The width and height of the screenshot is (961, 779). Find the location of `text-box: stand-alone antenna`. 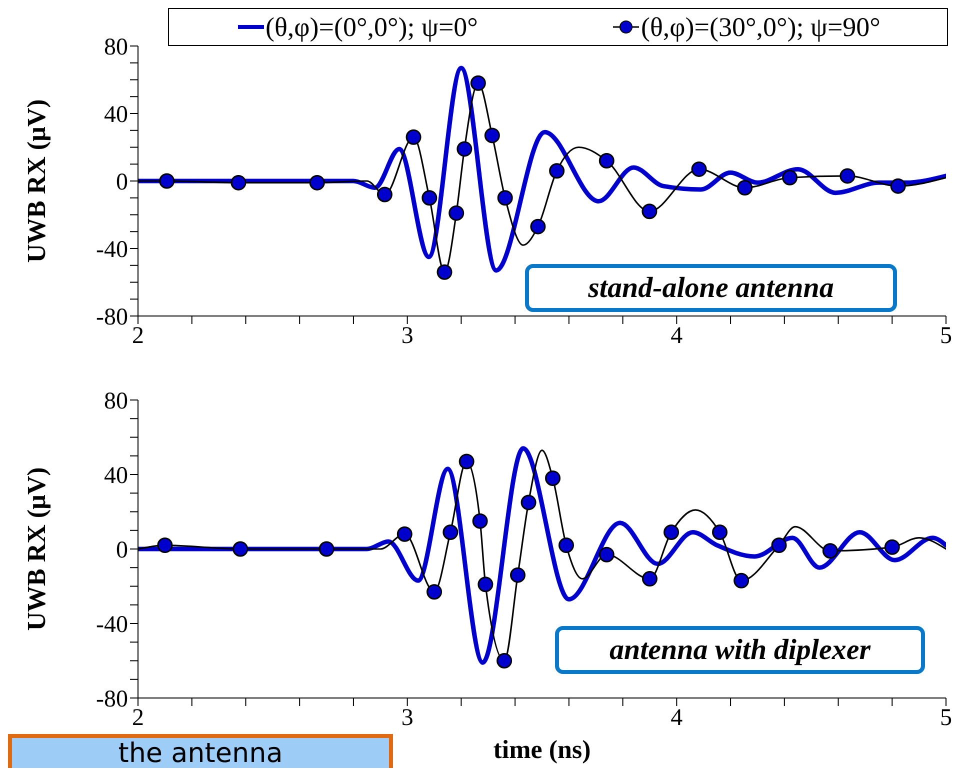

text-box: stand-alone antenna is located at coordinates (711, 288).